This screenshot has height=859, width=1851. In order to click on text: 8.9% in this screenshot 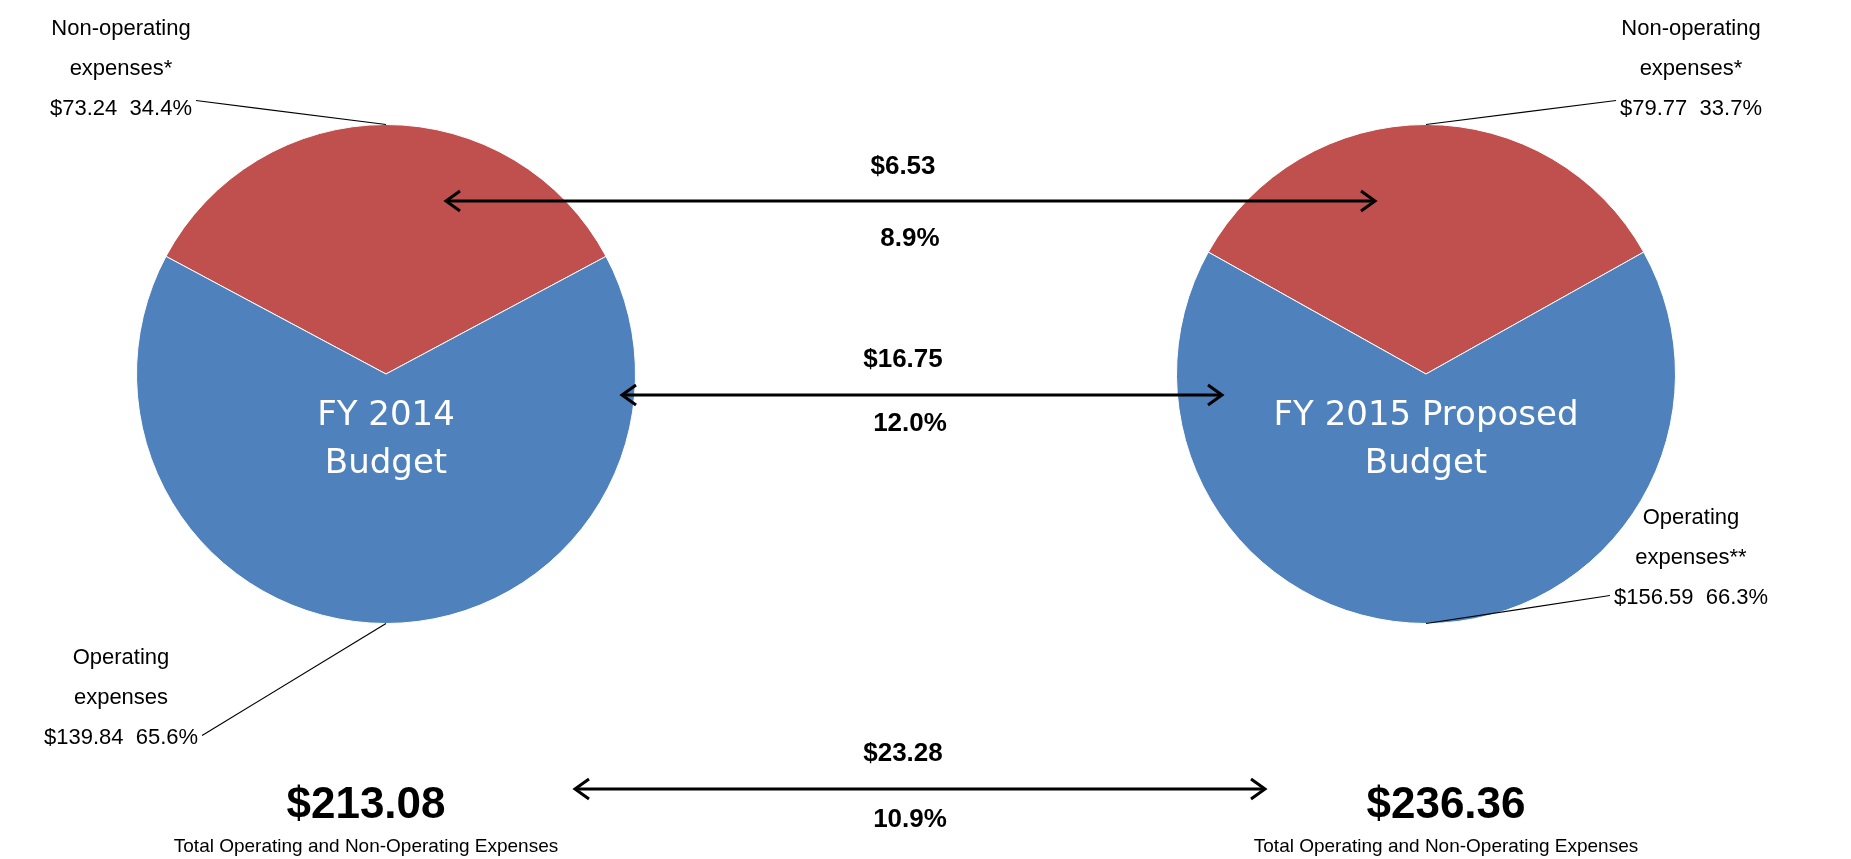, I will do `click(910, 237)`.